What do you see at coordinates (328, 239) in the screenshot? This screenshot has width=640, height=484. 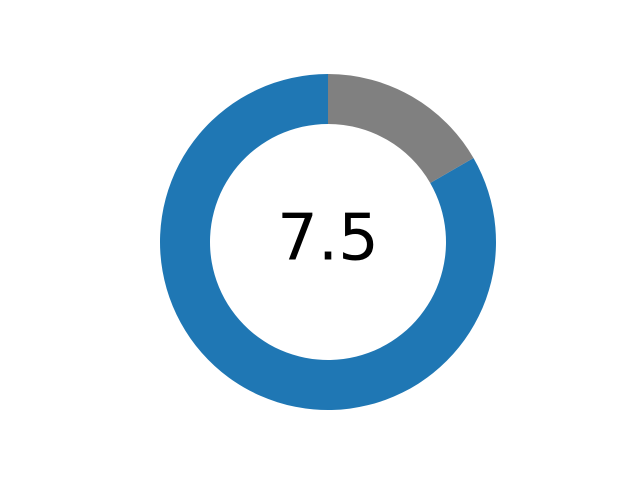 I see `center-value-label: 7.5` at bounding box center [328, 239].